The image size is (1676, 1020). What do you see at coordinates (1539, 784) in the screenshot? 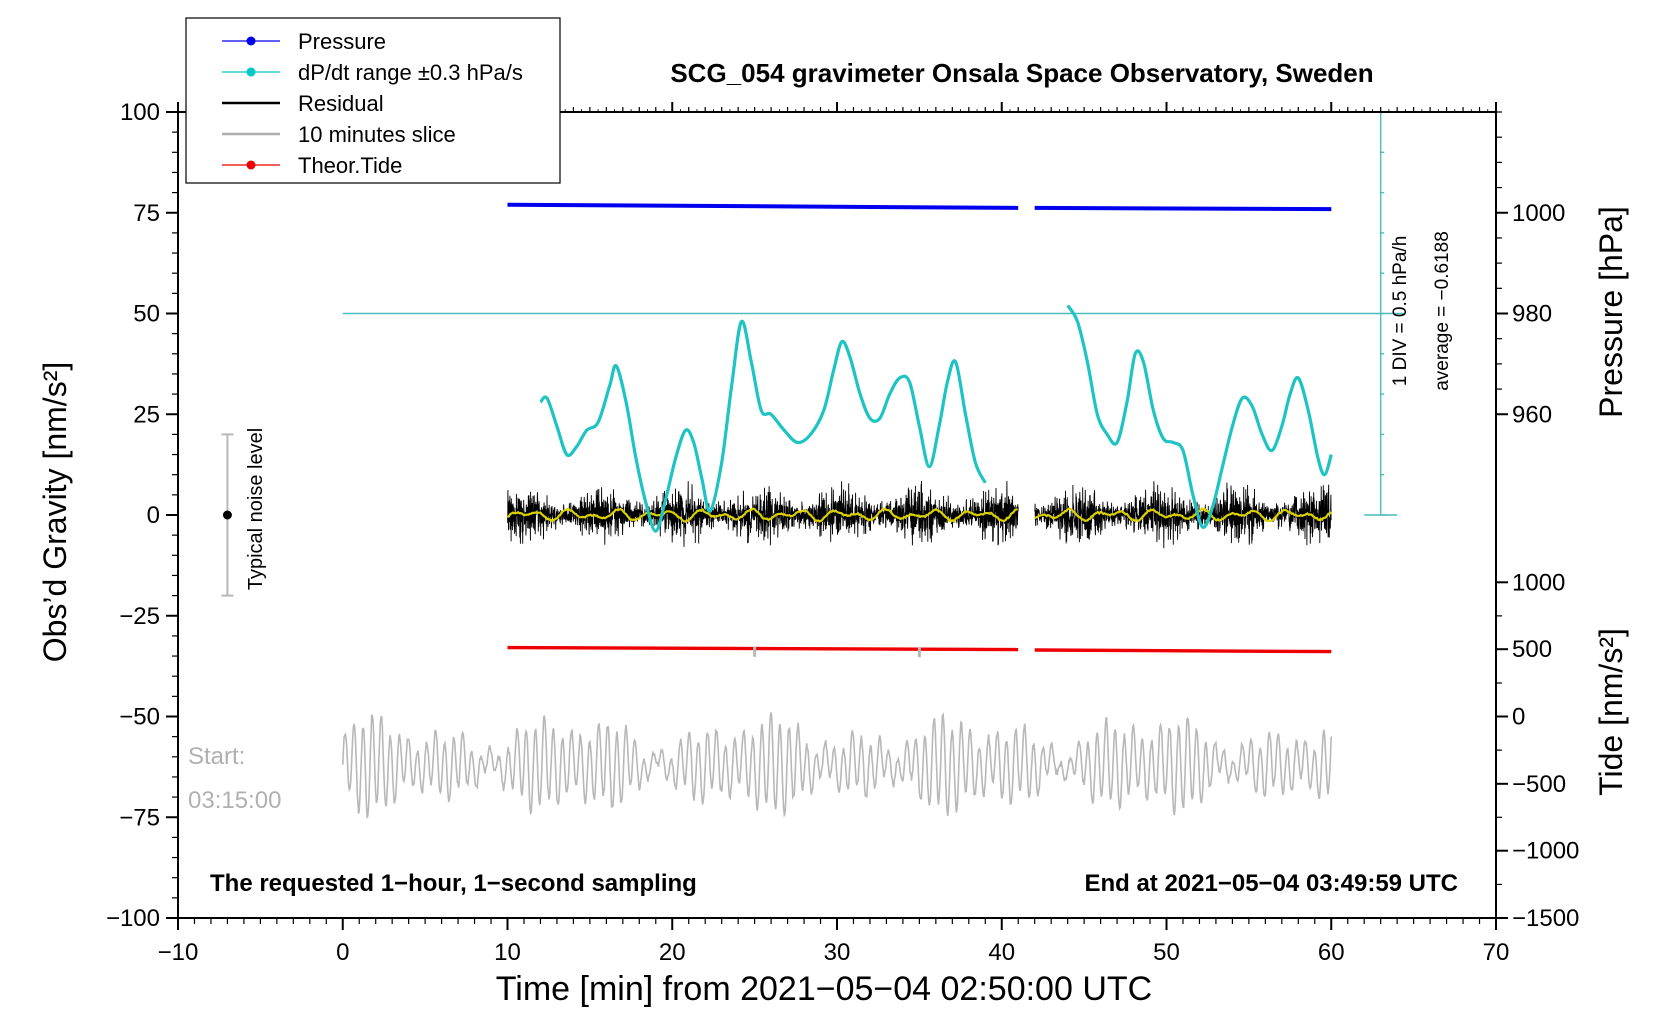
I see `tide-tick-label: −500` at bounding box center [1539, 784].